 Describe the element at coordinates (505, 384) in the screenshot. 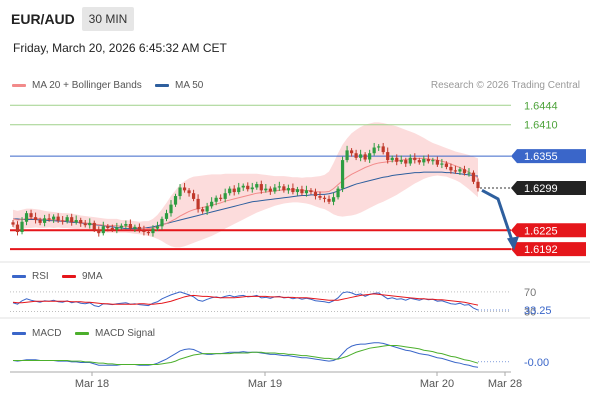

I see `x-tick-label: Mar 28` at that location.